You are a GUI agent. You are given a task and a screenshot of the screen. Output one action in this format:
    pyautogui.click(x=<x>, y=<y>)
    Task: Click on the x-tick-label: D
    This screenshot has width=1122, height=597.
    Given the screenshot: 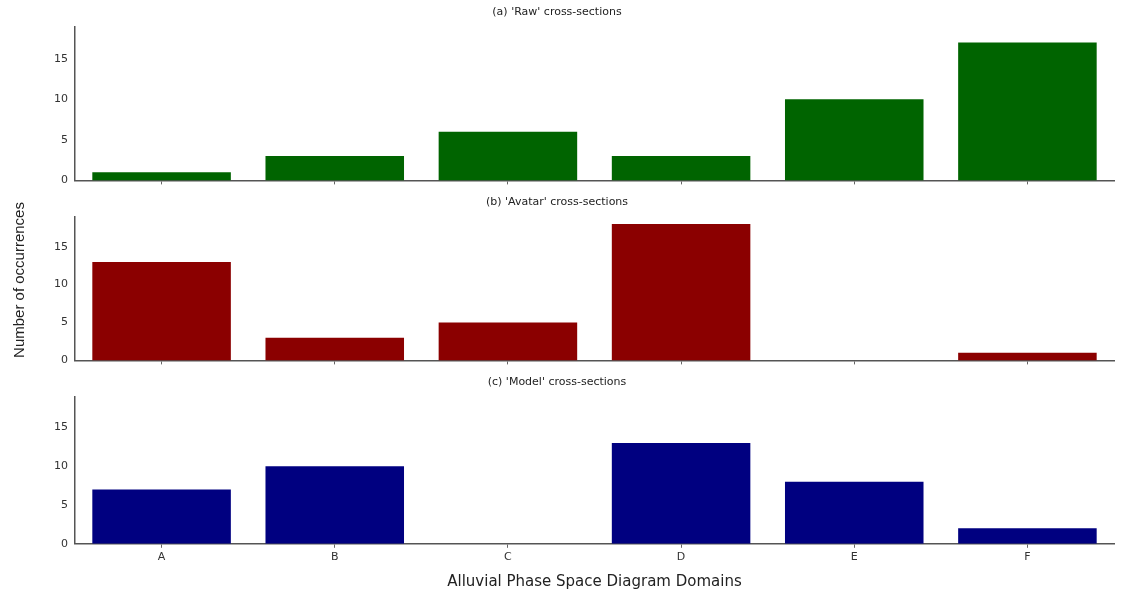 What is the action you would take?
    pyautogui.click(x=681, y=557)
    